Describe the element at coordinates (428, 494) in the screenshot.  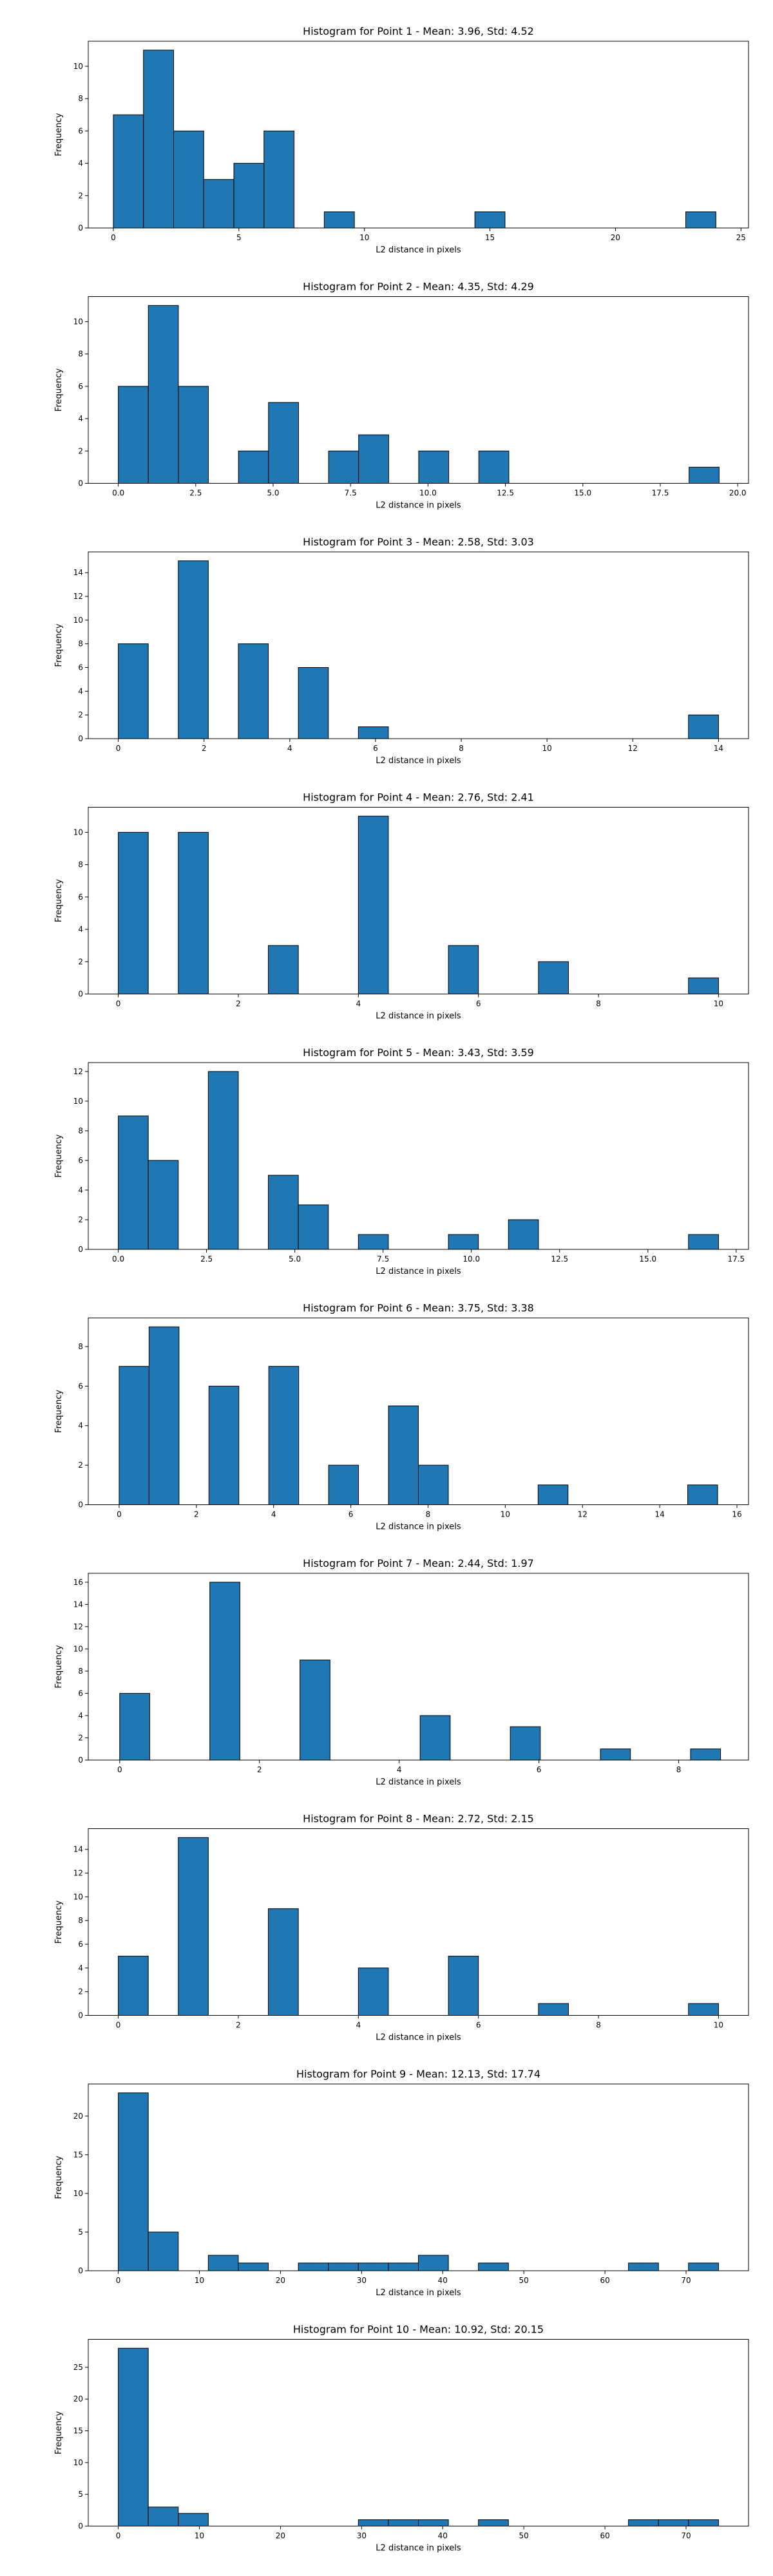
I see `x-tick-label: 10.0` at that location.